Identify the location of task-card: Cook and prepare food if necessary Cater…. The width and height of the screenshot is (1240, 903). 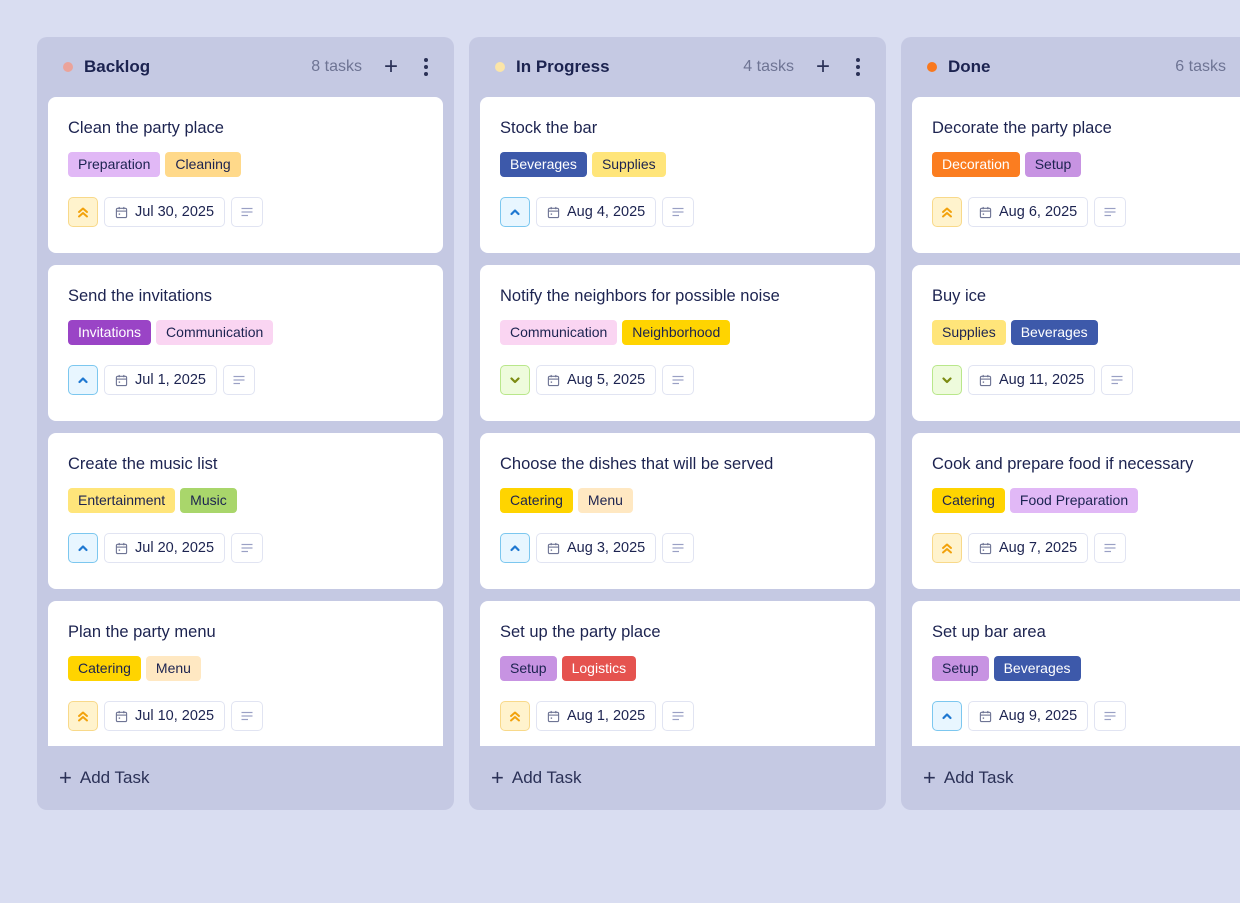
(1076, 511).